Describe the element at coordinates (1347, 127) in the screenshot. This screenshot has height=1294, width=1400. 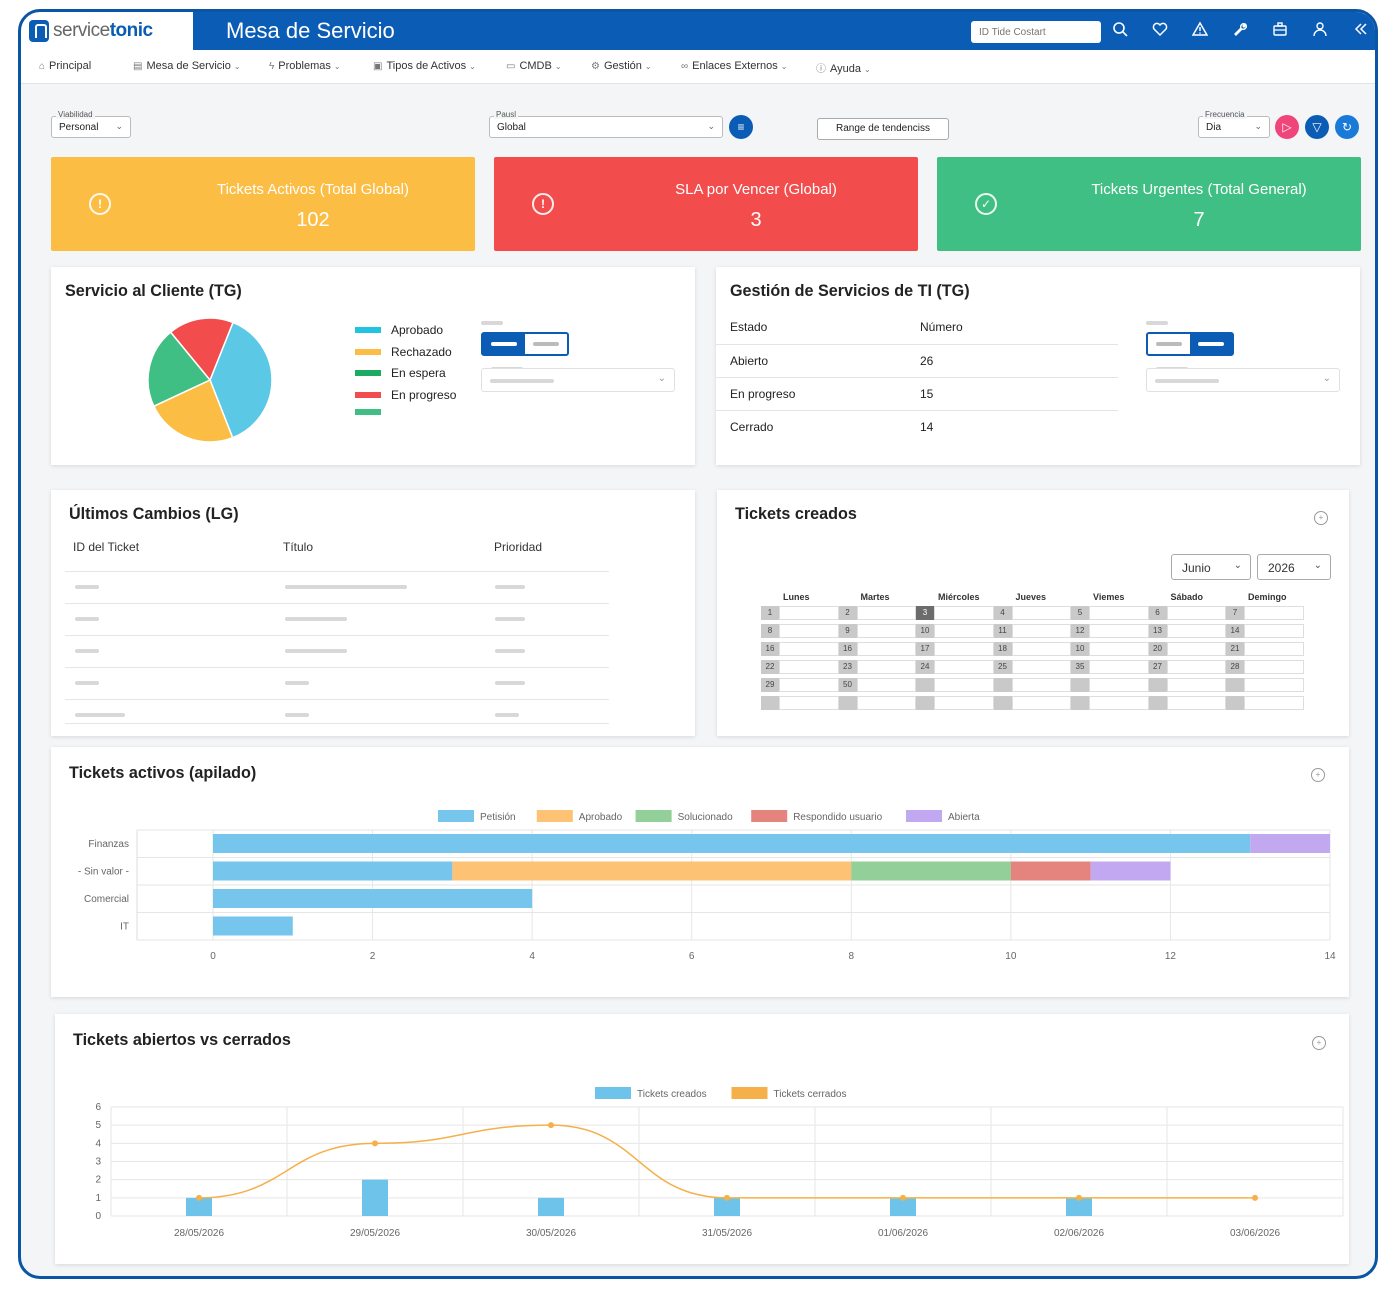
I see `refresh-button: ↻` at that location.